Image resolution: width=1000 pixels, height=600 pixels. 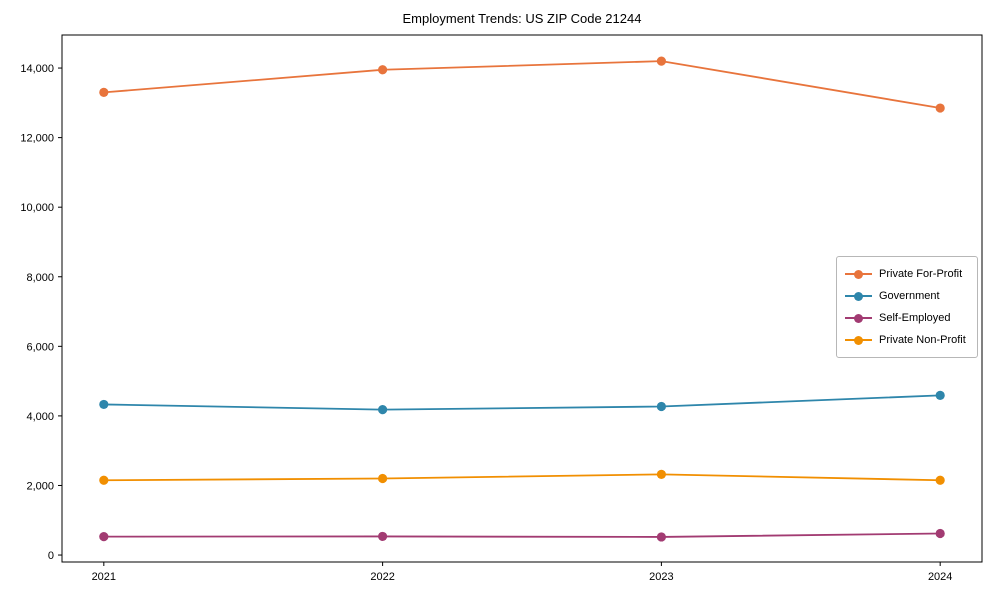 I want to click on x-tick-label: 2023, so click(x=661, y=577).